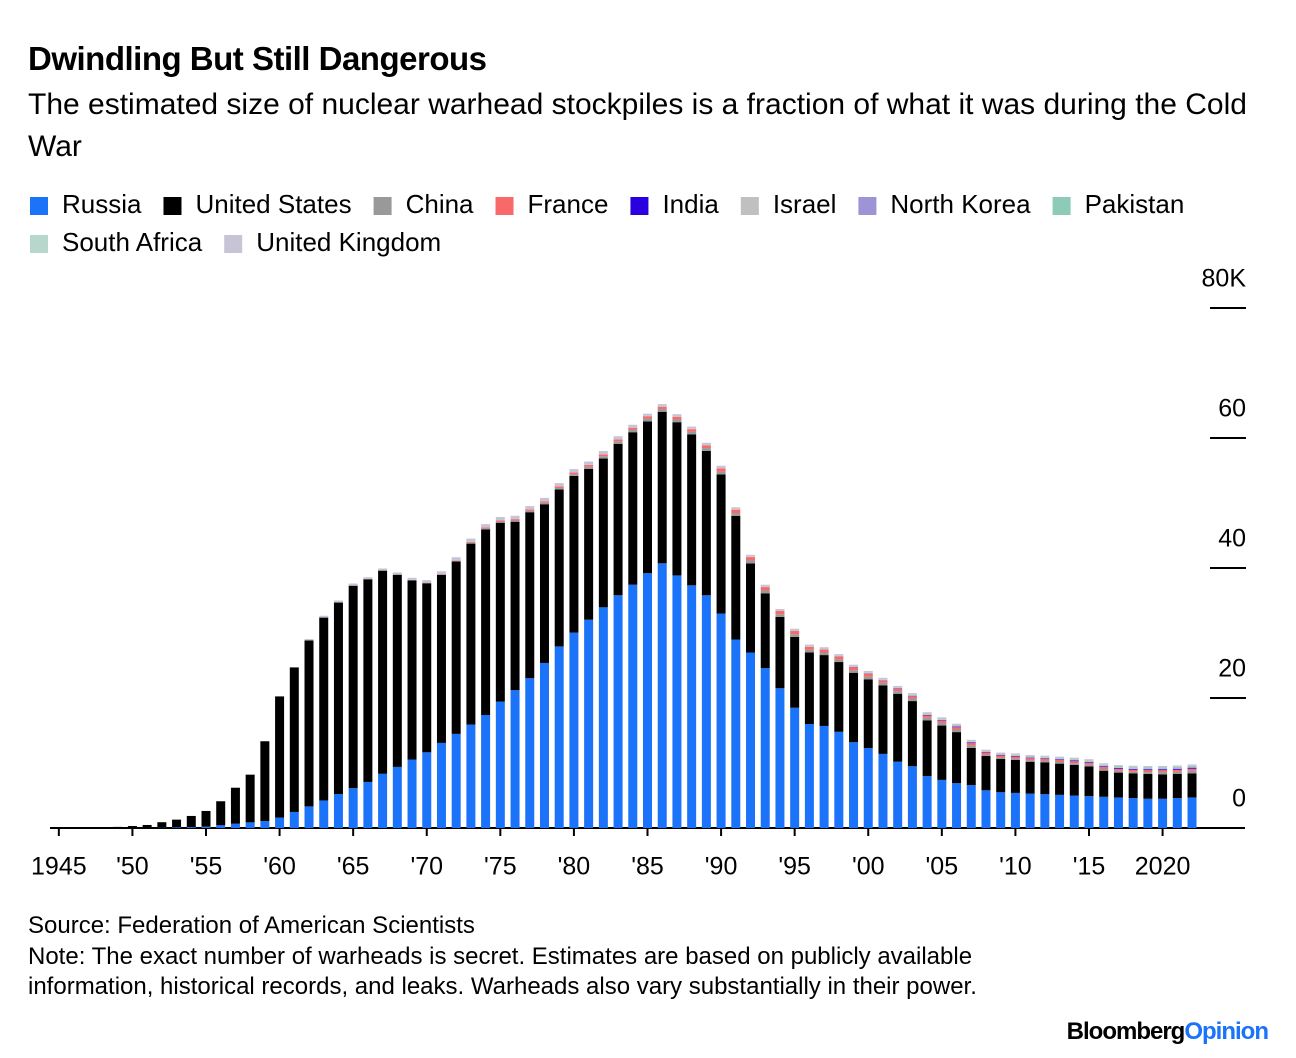 The height and width of the screenshot is (1058, 1296). Describe the element at coordinates (1126, 1031) in the screenshot. I see `brand-name: Bloomberg` at that location.